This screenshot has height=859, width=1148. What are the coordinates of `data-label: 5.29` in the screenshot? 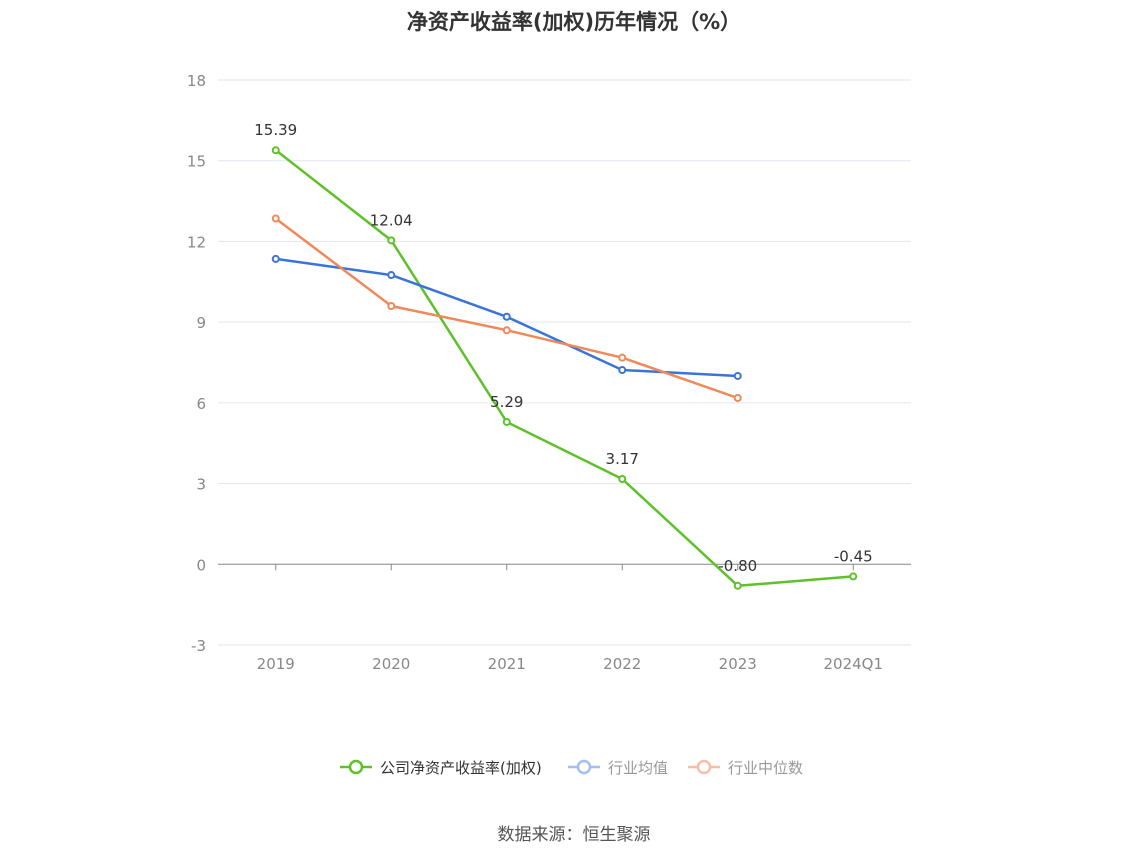 It's located at (506, 402).